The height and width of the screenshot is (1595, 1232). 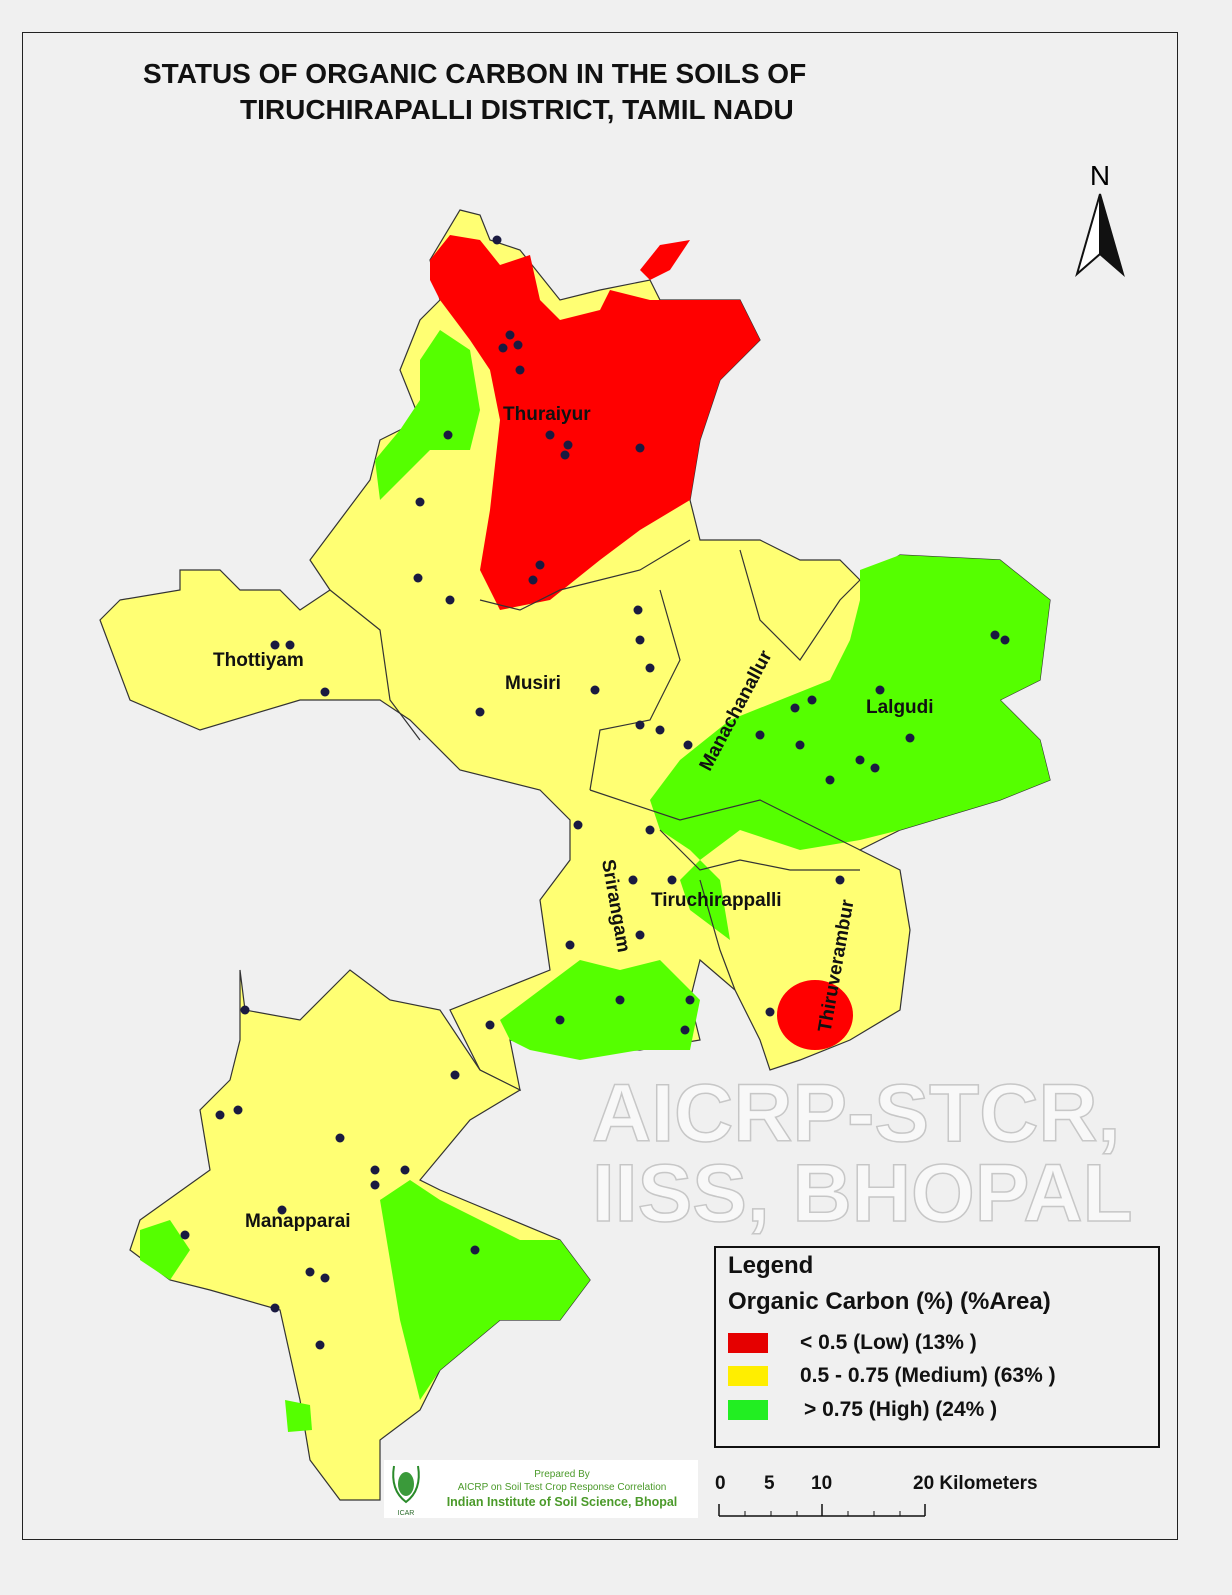 What do you see at coordinates (427, 415) in the screenshot?
I see `high-zone-thuraiyur` at bounding box center [427, 415].